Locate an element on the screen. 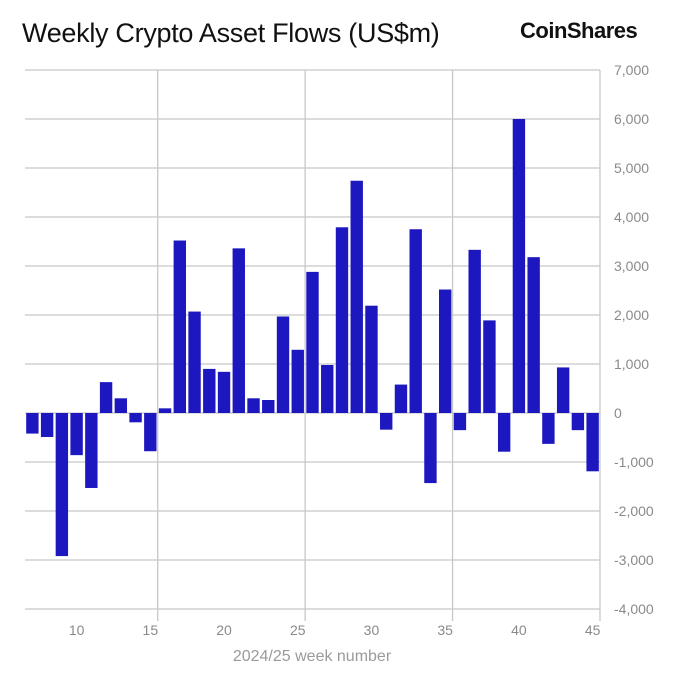 The height and width of the screenshot is (681, 680). x-tick-label: 15 is located at coordinates (151, 630).